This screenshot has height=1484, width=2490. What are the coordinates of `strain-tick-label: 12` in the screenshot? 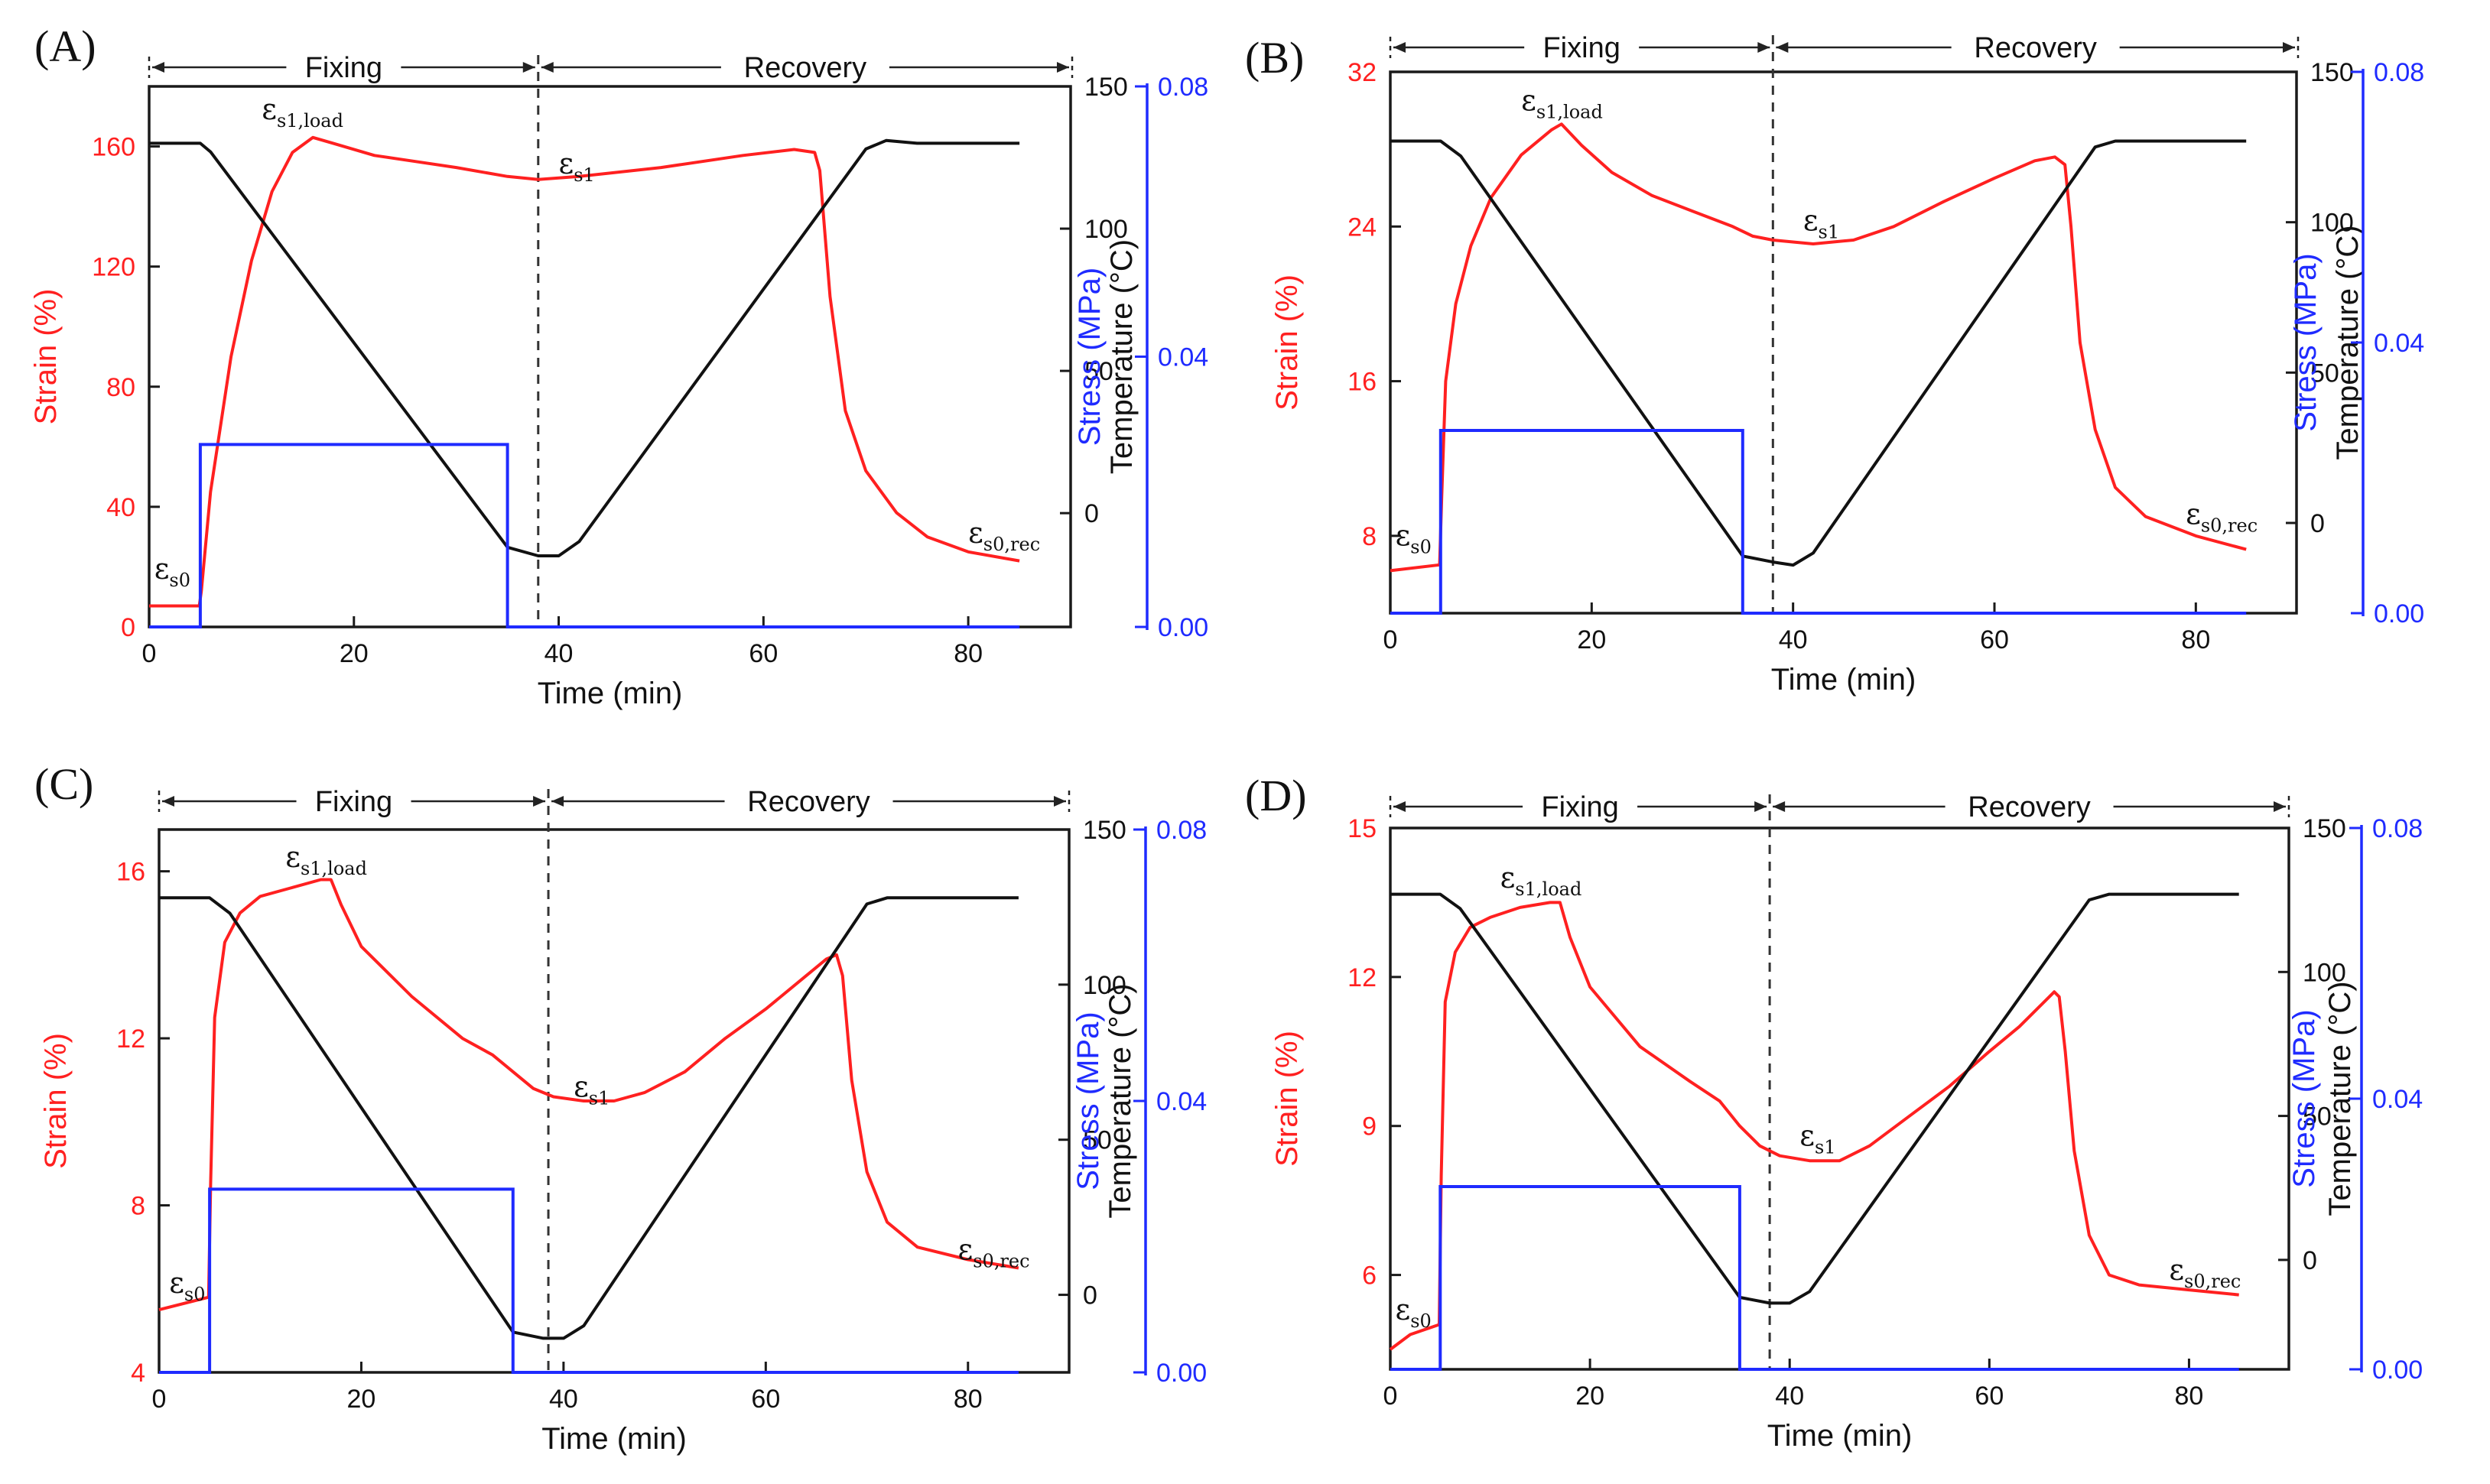 It's located at (131, 1040).